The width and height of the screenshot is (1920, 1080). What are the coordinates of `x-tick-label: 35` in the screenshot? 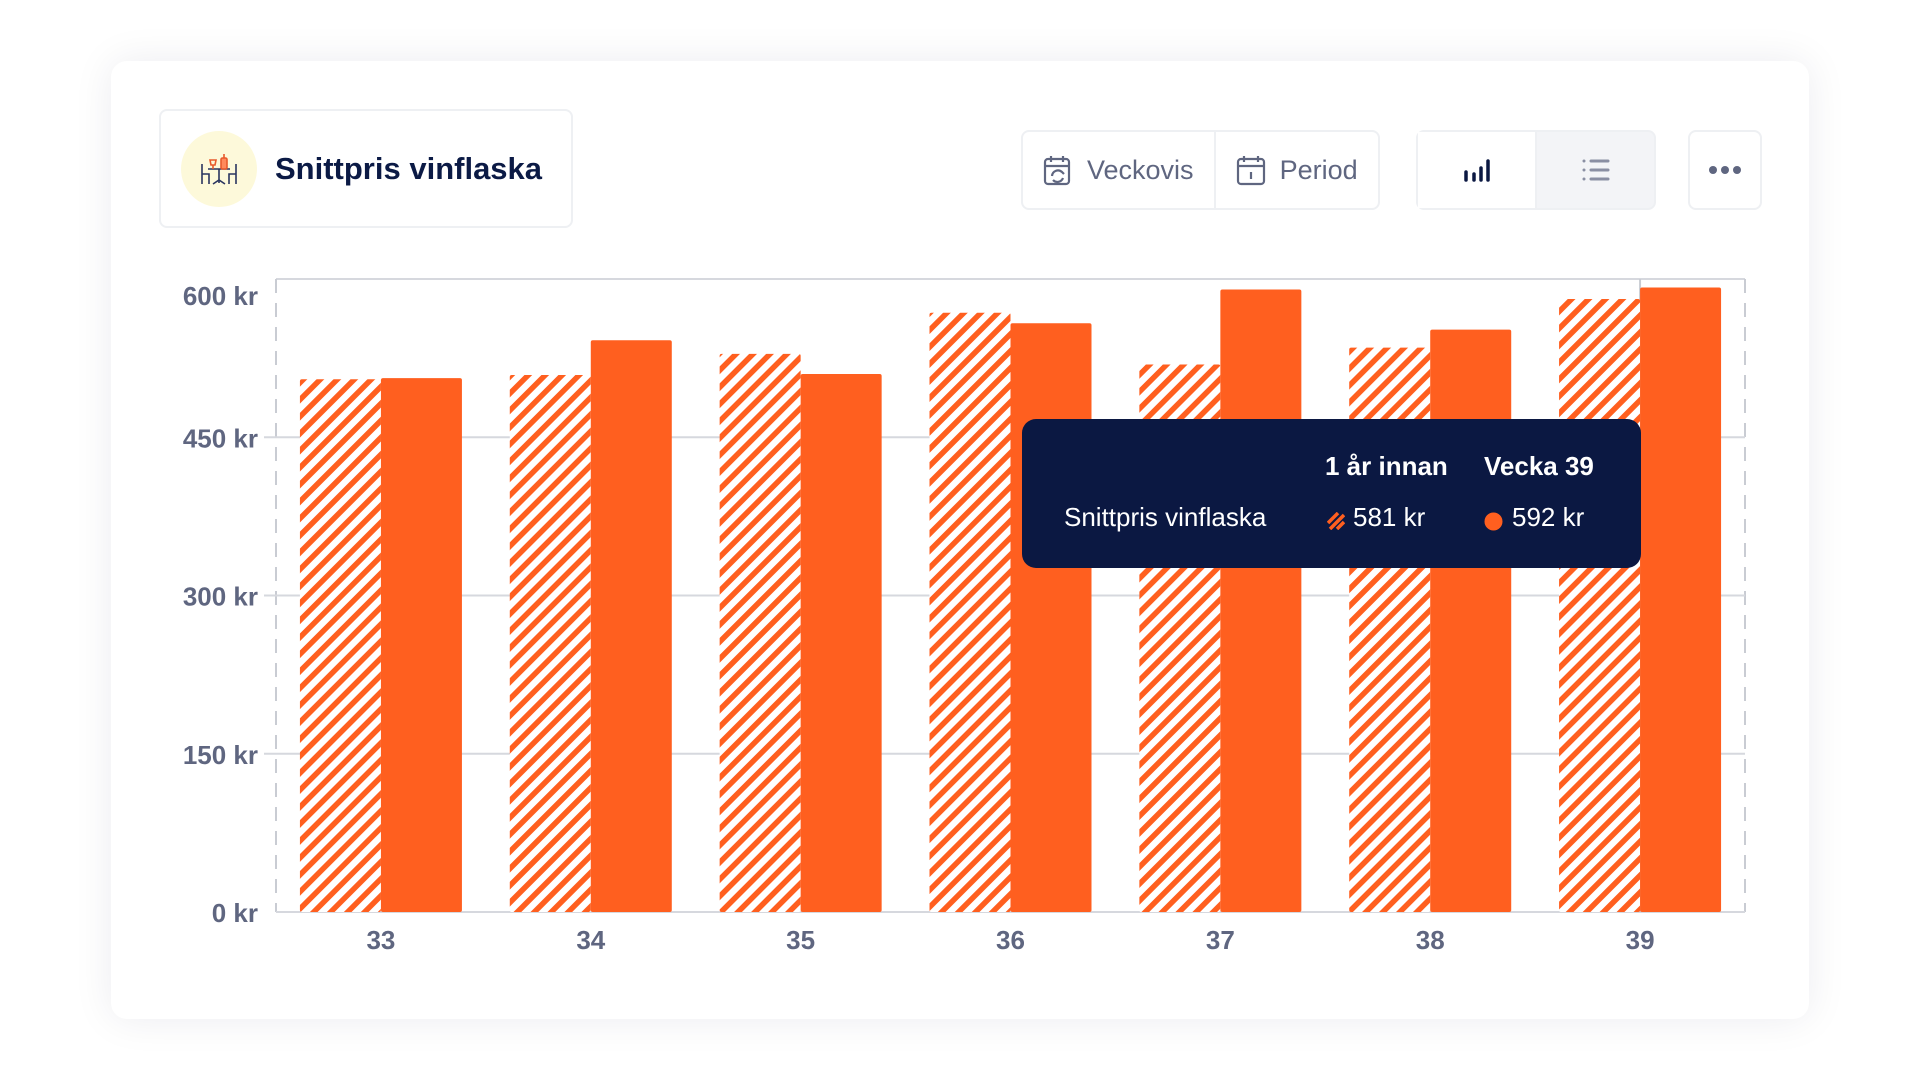 It's located at (800, 940).